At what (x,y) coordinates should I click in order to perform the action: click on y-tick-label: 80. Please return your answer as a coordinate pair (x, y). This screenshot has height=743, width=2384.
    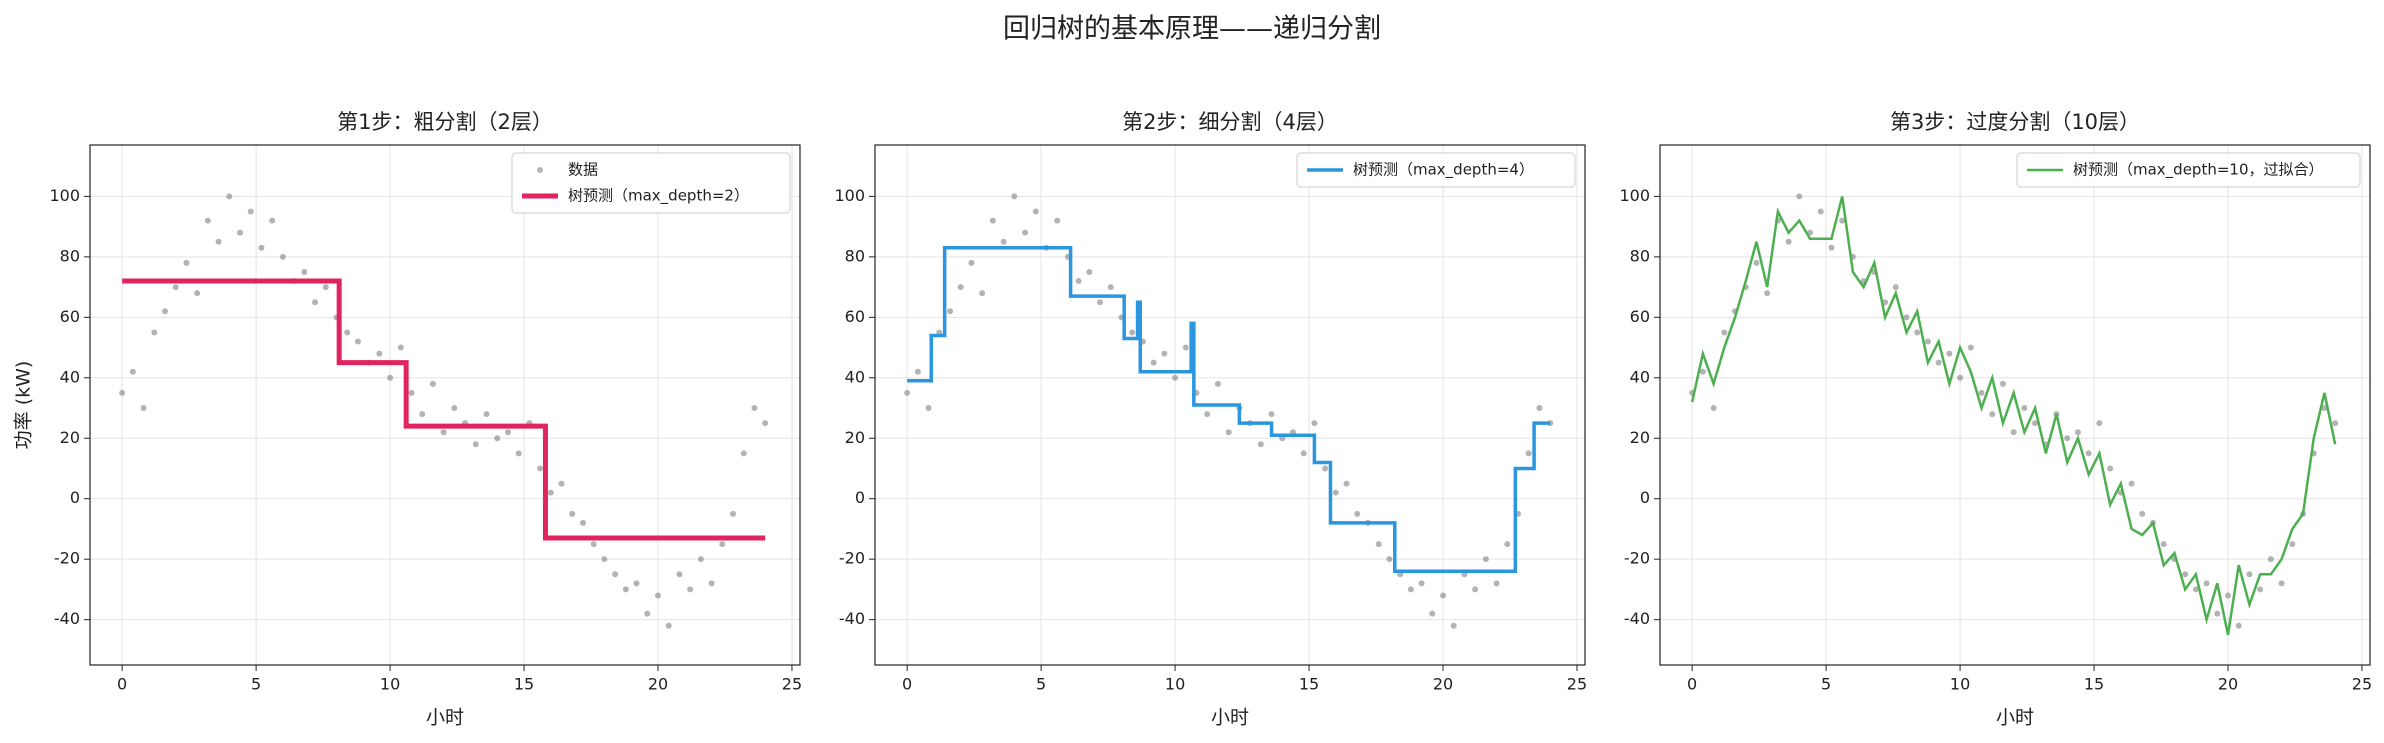
    Looking at the image, I should click on (855, 255).